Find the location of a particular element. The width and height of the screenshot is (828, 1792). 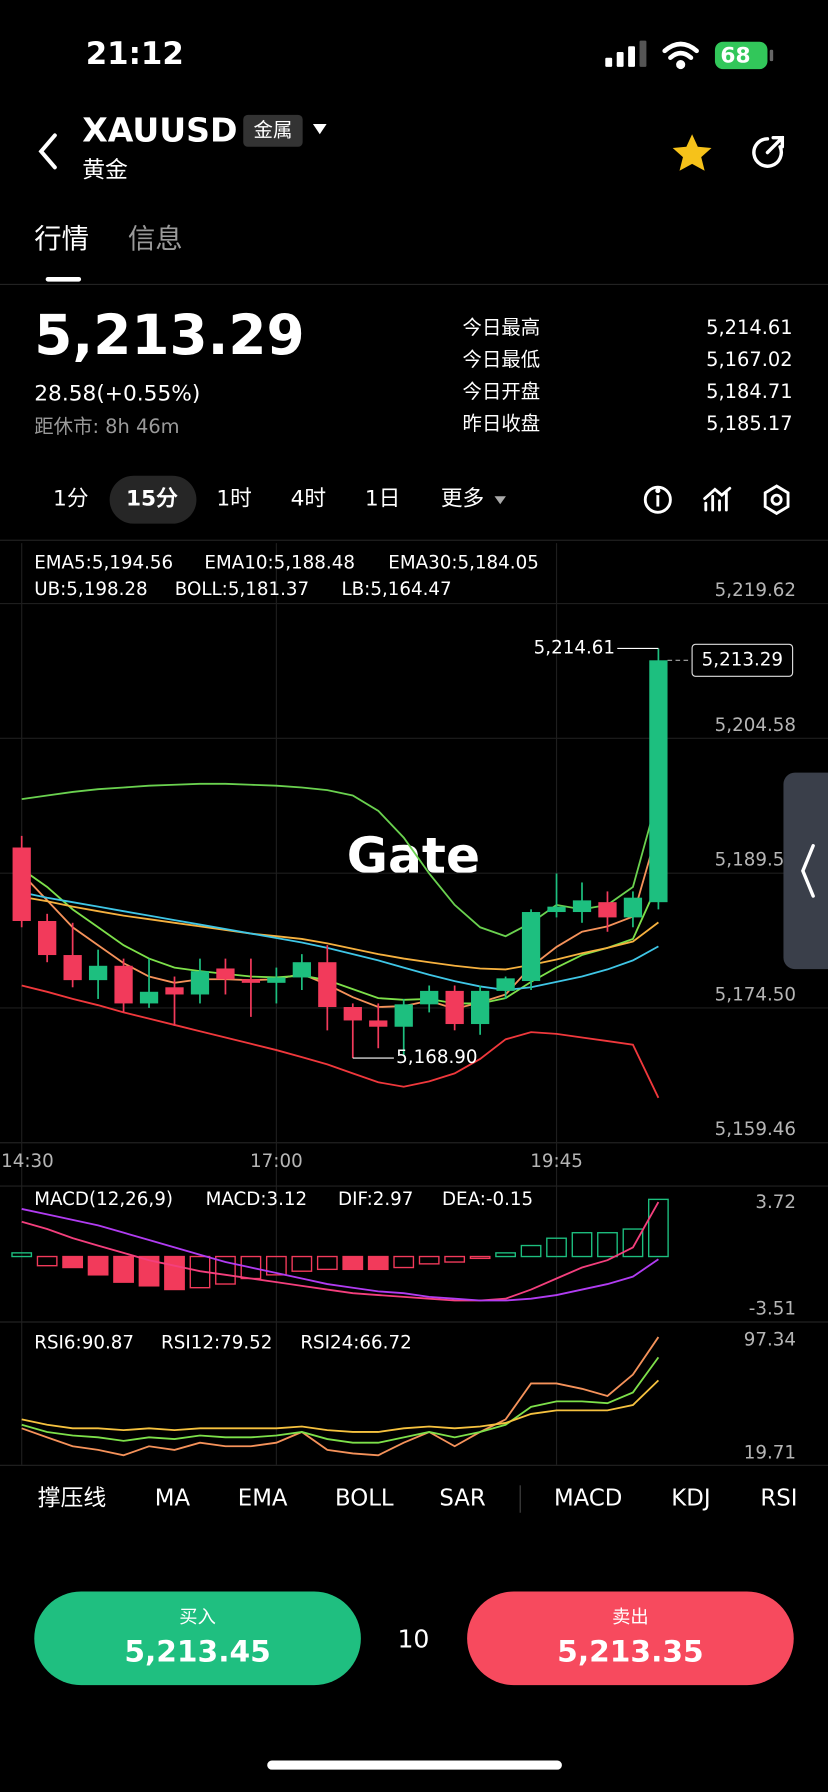

y-tick-label: 19.71 is located at coordinates (770, 1452).